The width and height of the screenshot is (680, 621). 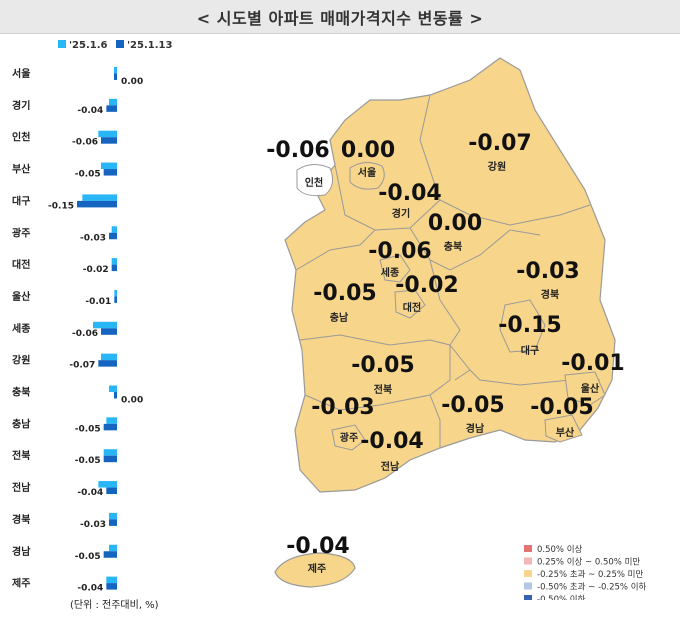 What do you see at coordinates (149, 45) in the screenshot?
I see `legend-label: '25.1.13` at bounding box center [149, 45].